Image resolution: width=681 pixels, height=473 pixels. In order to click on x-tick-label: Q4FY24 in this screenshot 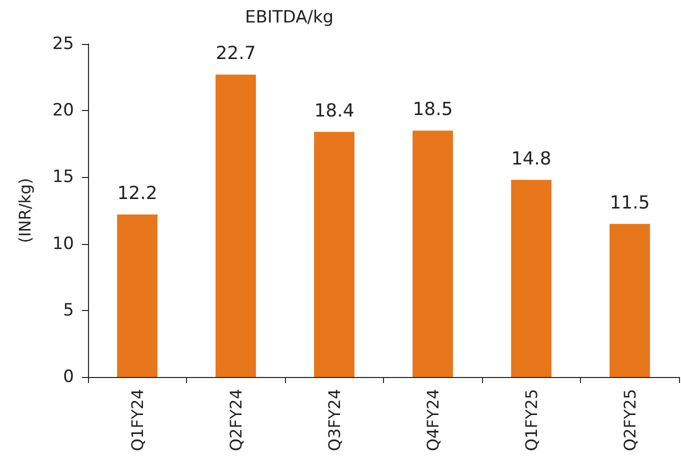, I will do `click(432, 420)`.